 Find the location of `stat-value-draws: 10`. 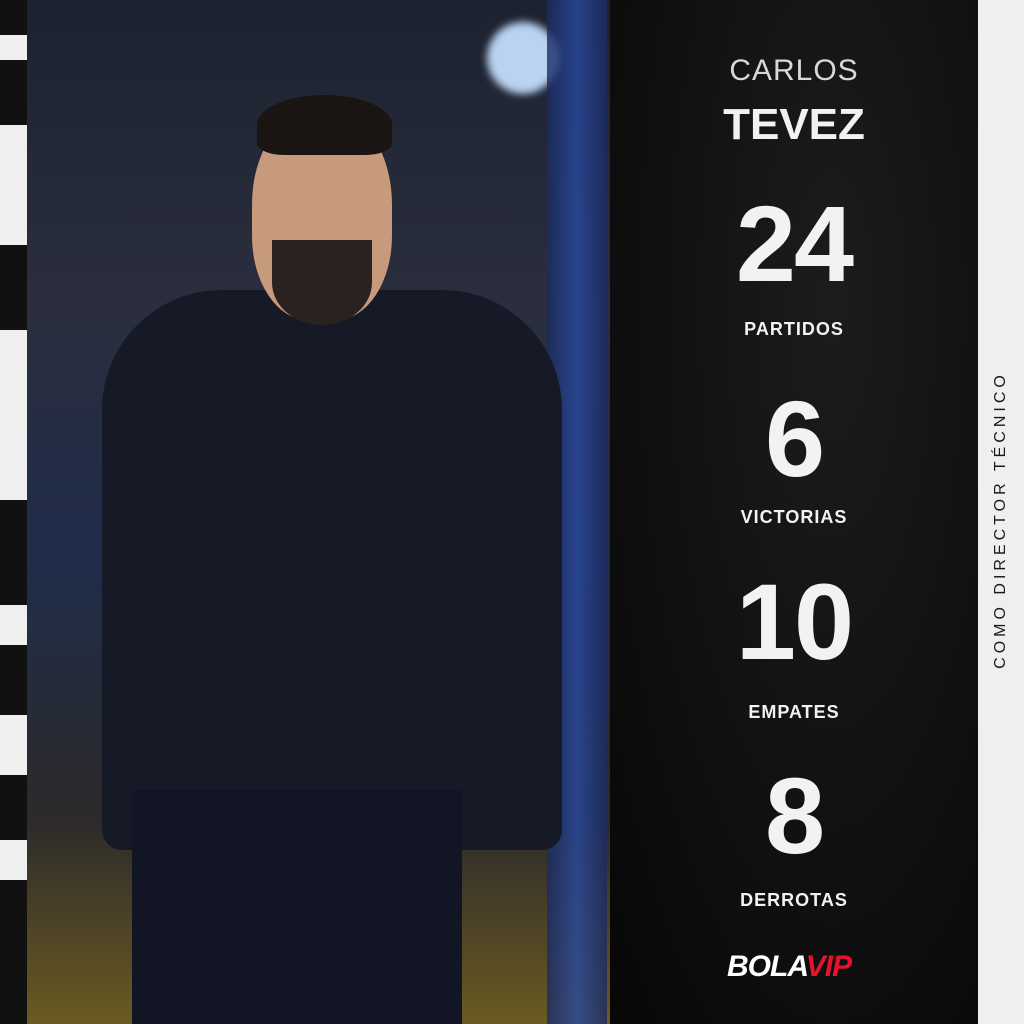

stat-value-draws: 10 is located at coordinates (794, 621).